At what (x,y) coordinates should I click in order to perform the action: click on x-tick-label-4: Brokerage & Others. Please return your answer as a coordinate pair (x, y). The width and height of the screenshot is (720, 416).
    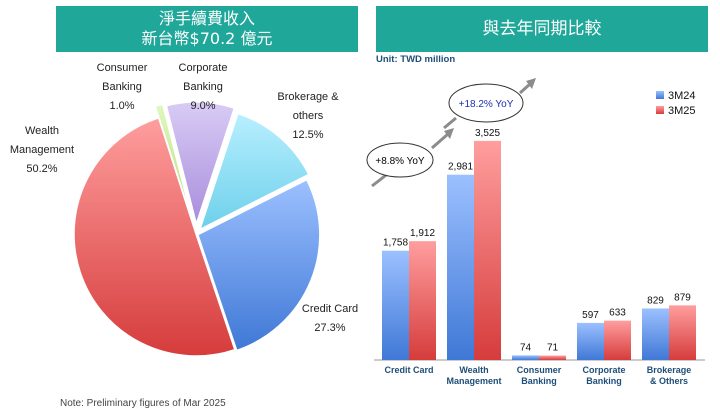
    Looking at the image, I should click on (669, 375).